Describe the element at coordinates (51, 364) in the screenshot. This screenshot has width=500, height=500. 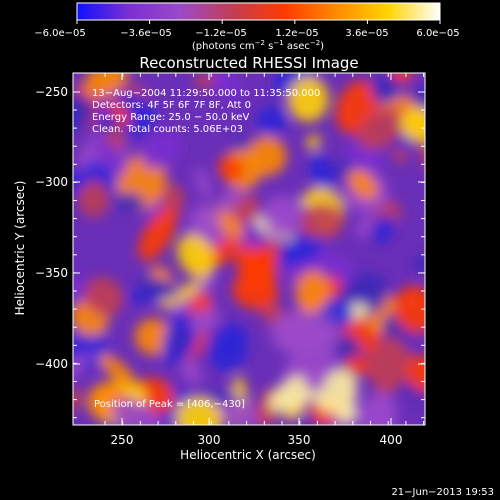
I see `y-tick-label-neg400: −400` at that location.